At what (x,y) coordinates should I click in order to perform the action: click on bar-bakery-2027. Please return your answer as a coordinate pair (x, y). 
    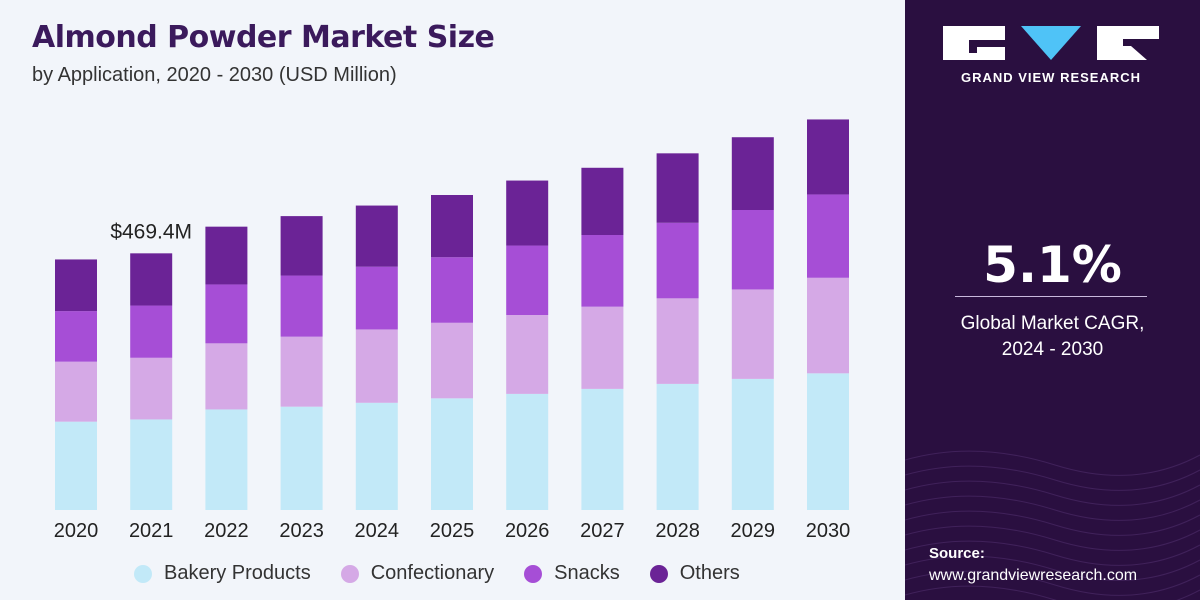
    Looking at the image, I should click on (602, 449).